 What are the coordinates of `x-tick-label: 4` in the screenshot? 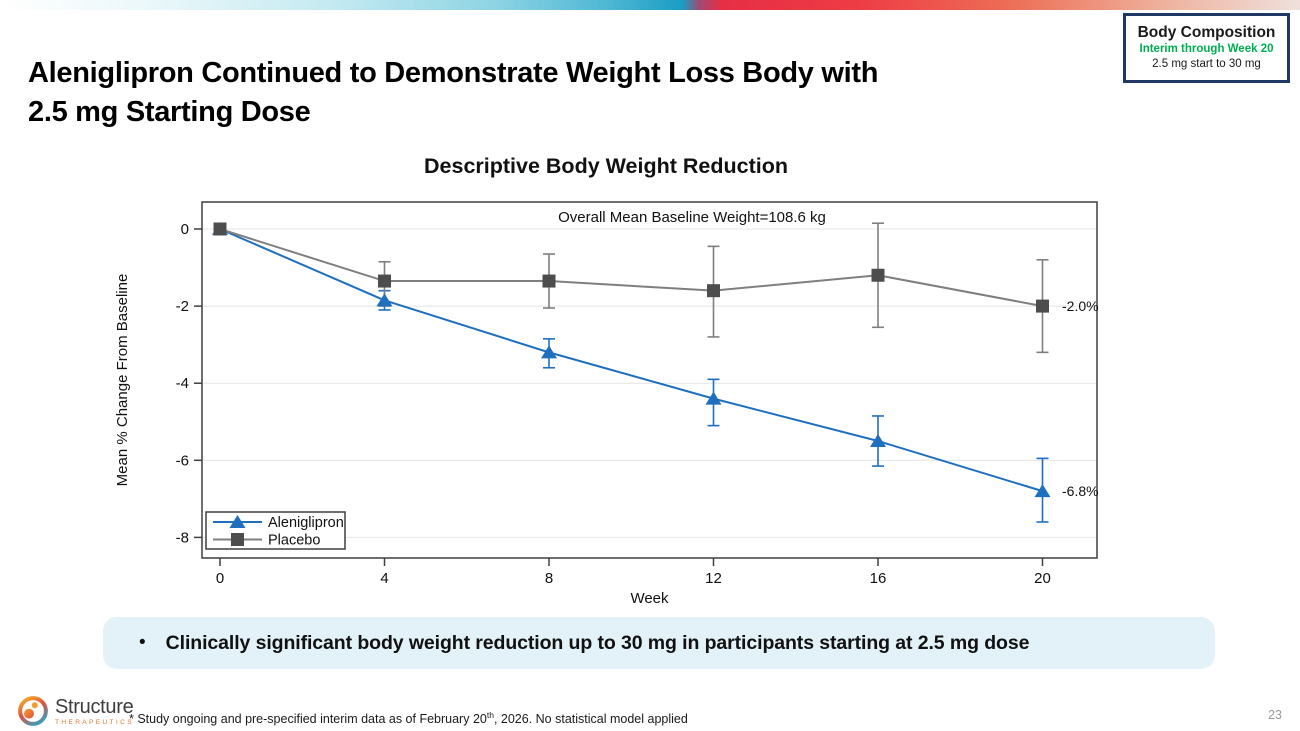 It's located at (384, 578).